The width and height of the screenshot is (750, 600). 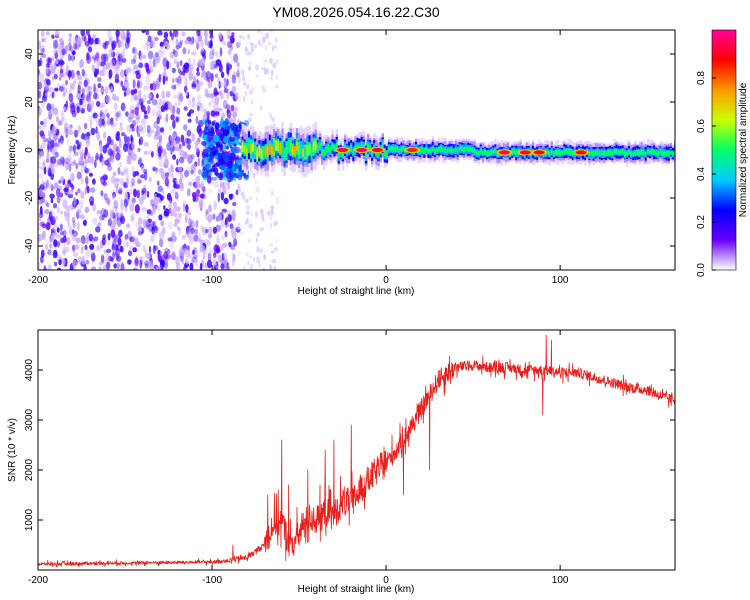 What do you see at coordinates (539, 152) in the screenshot?
I see `spectrogram-hot-spot-core` at bounding box center [539, 152].